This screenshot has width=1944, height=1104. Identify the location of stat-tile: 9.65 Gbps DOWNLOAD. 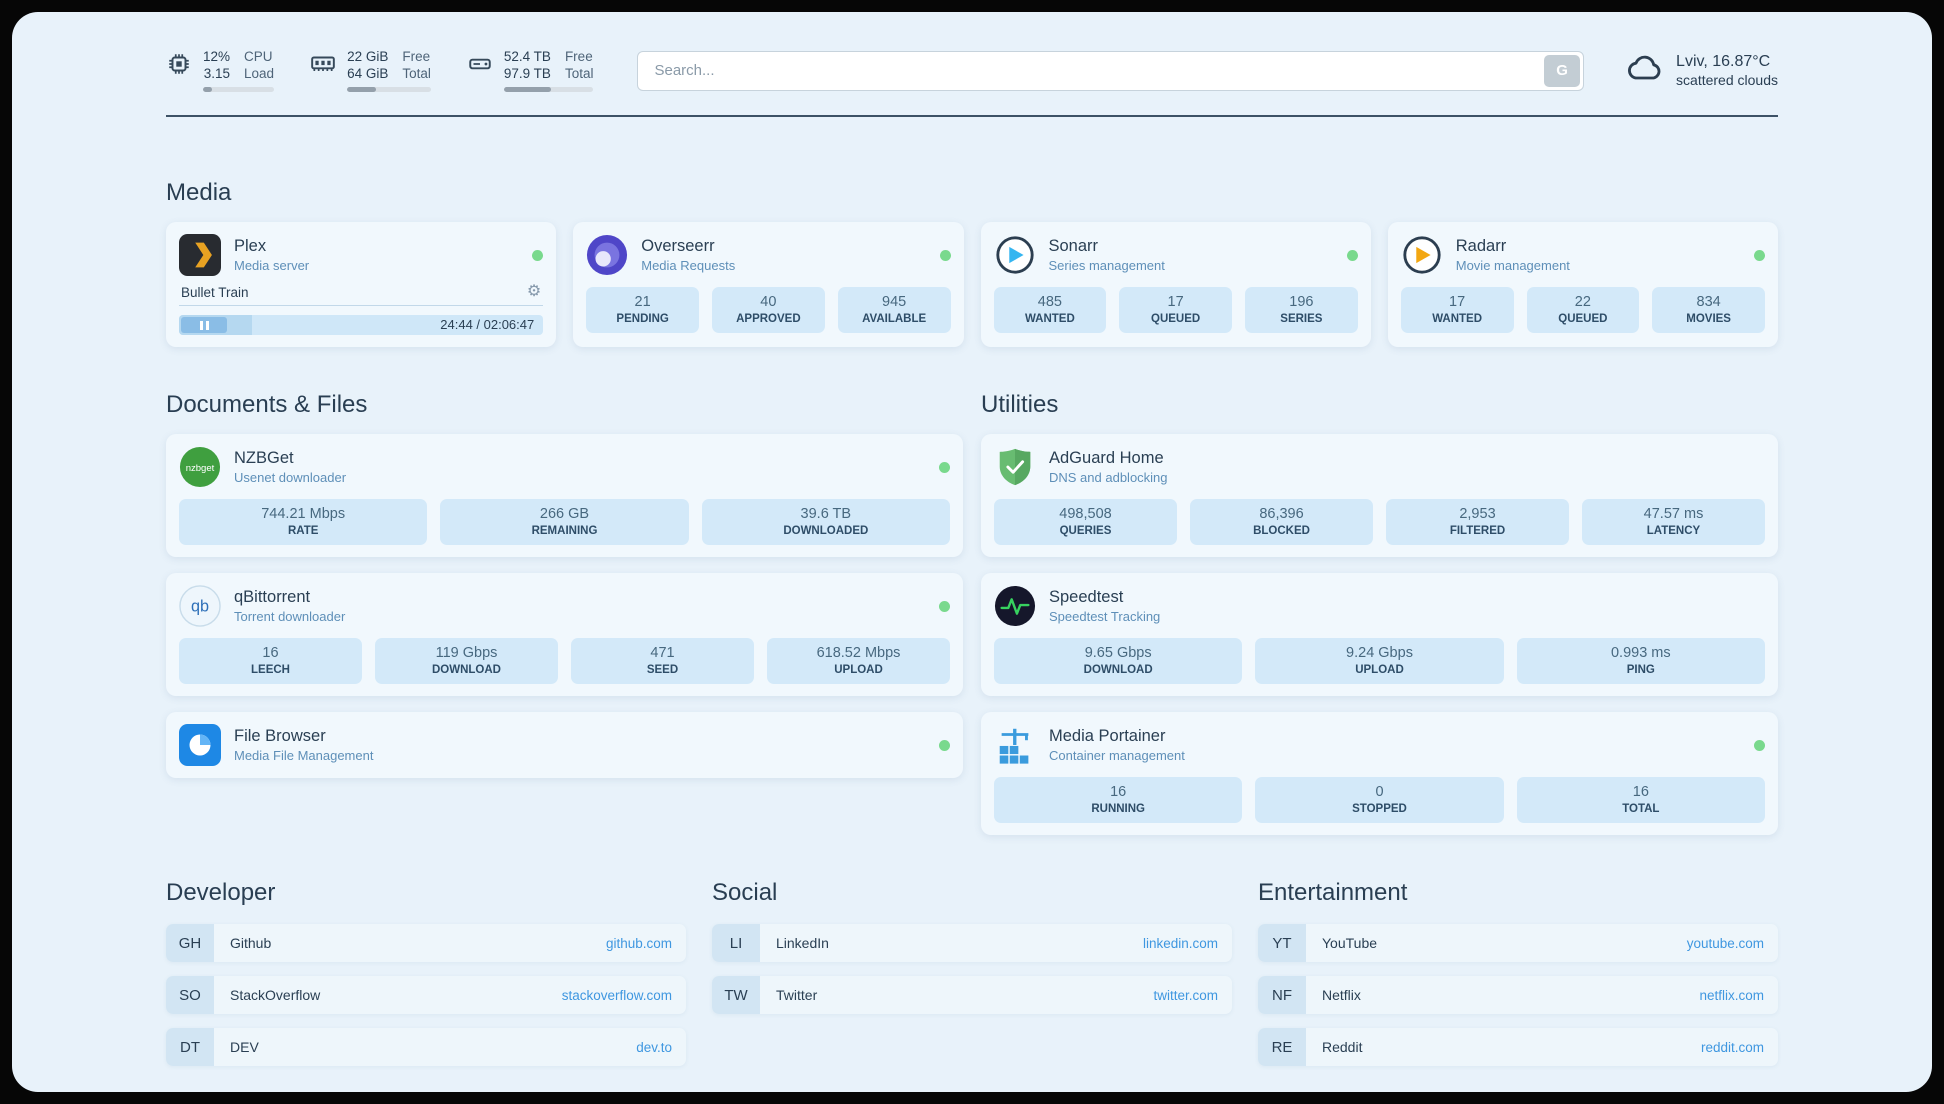
(1118, 661).